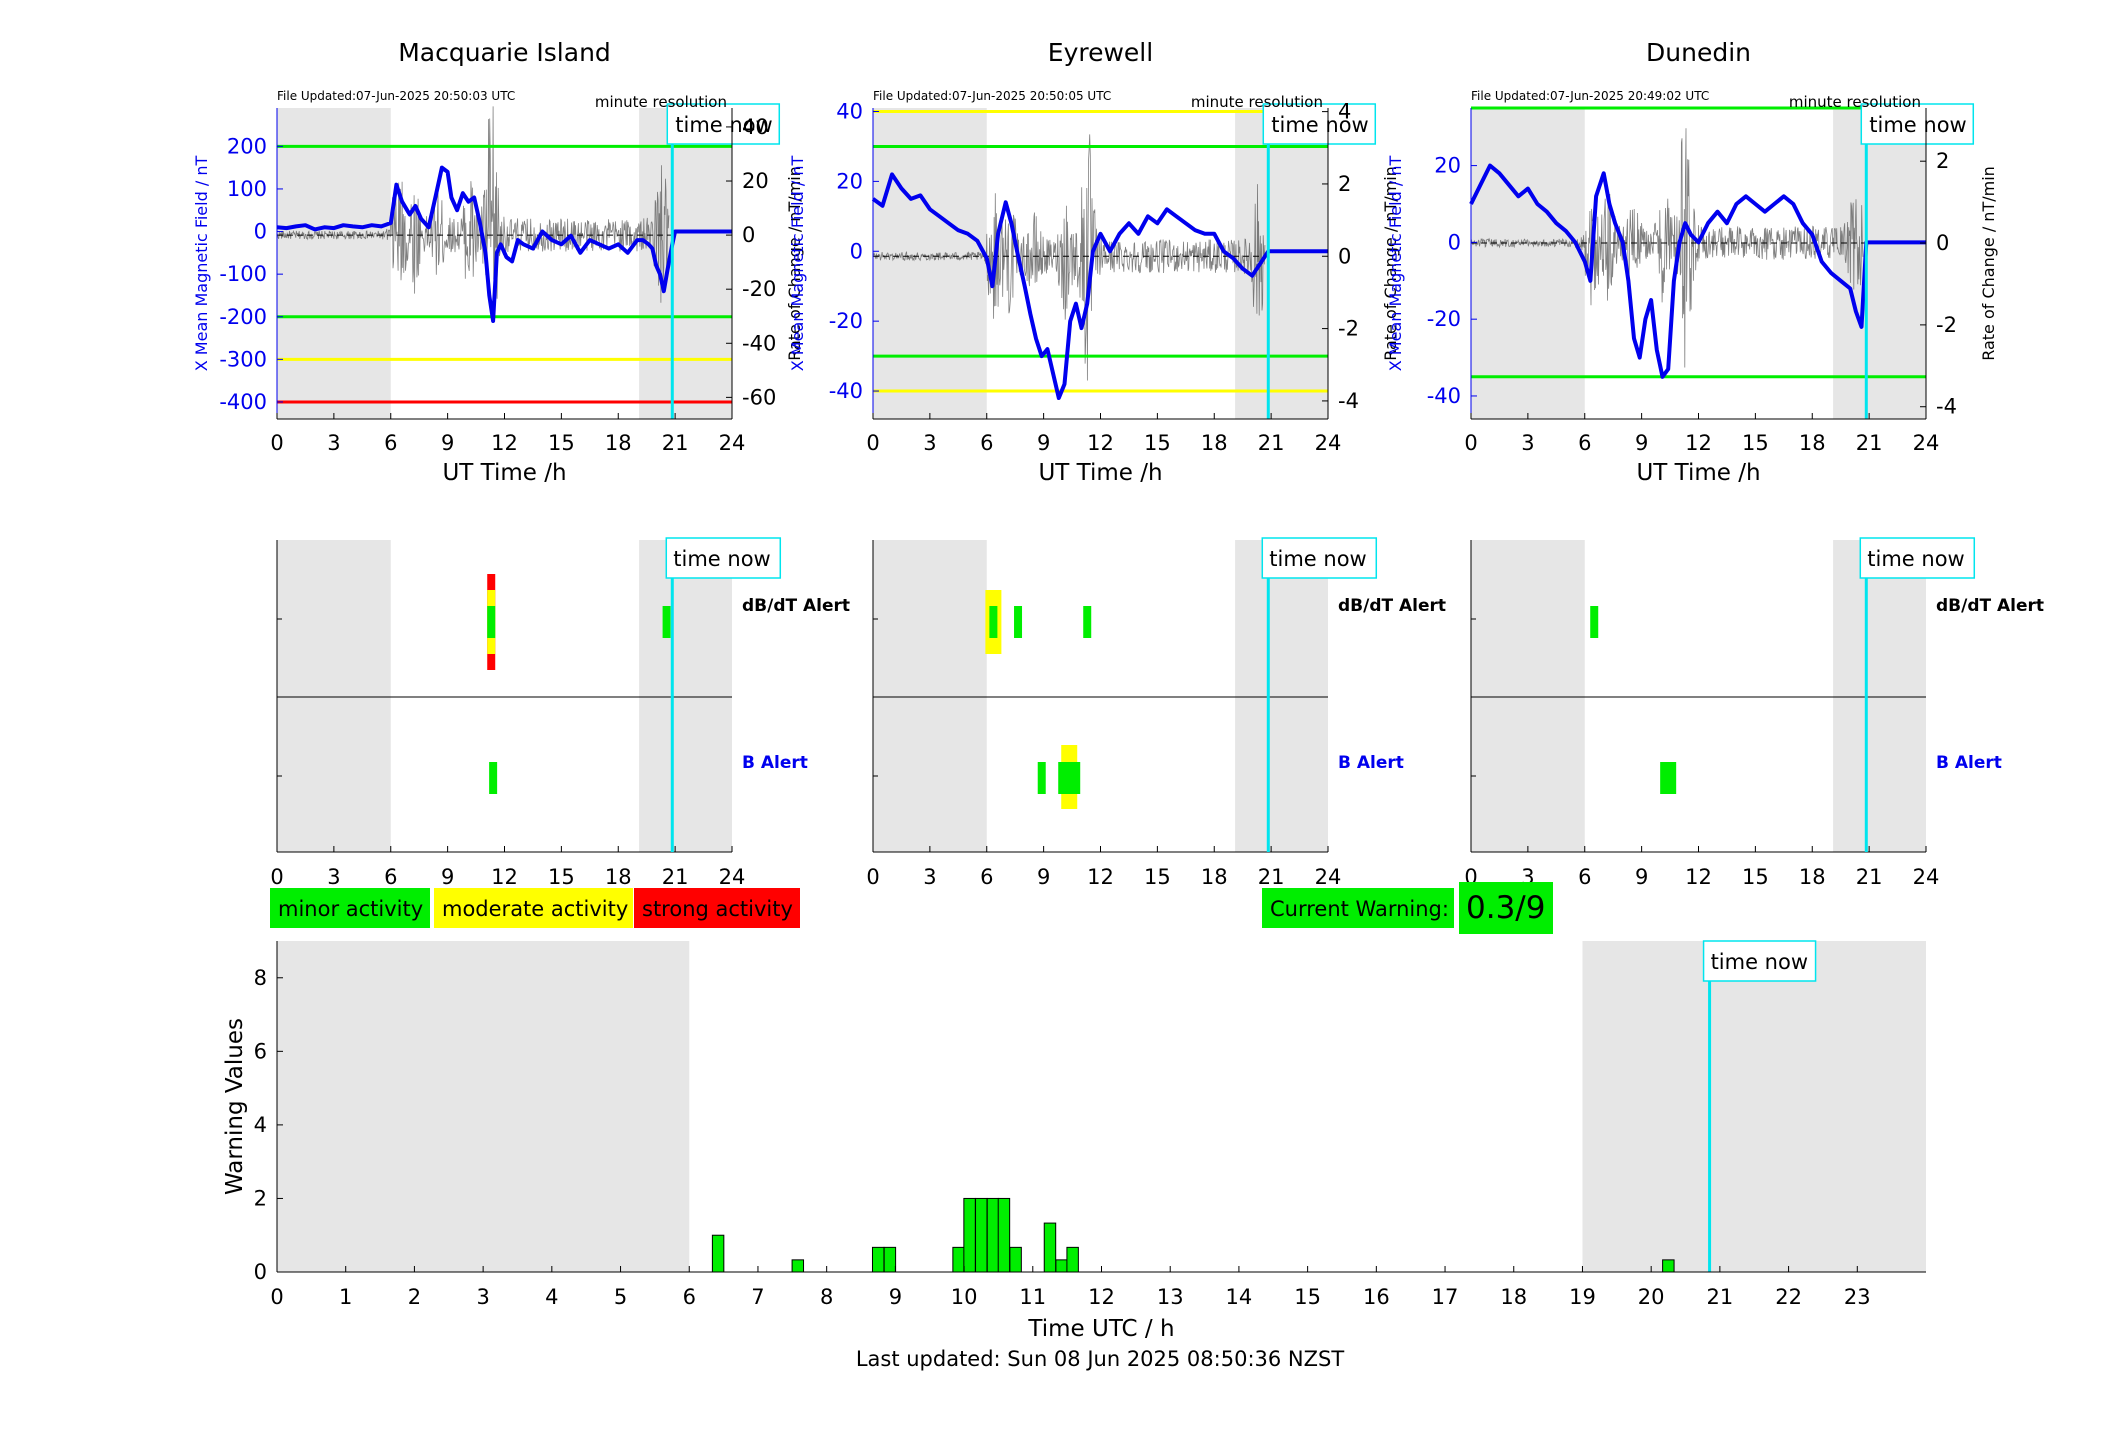  What do you see at coordinates (560, 713) in the screenshot?
I see `alert-panel-1: time now 0 3 6 9 12 15 18 21 24 dB/dT Alert B Alert` at bounding box center [560, 713].